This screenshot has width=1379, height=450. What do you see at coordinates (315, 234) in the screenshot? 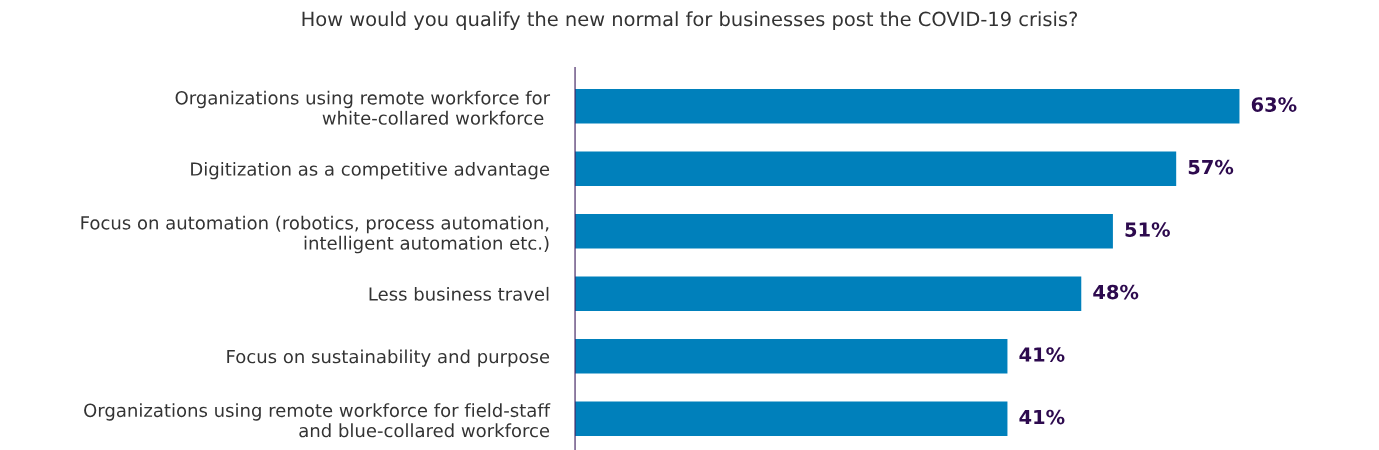
I see `y-tick-label: Focus on automation (robotics, process automation, intelligent automation etc.)` at bounding box center [315, 234].